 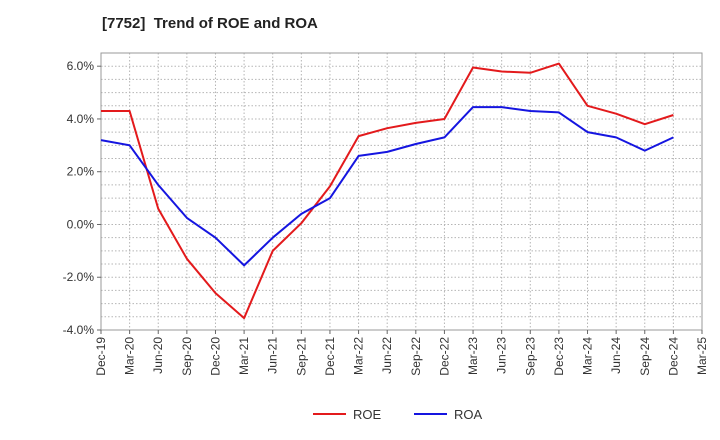 I want to click on legend: ROE ROA, so click(x=398, y=414).